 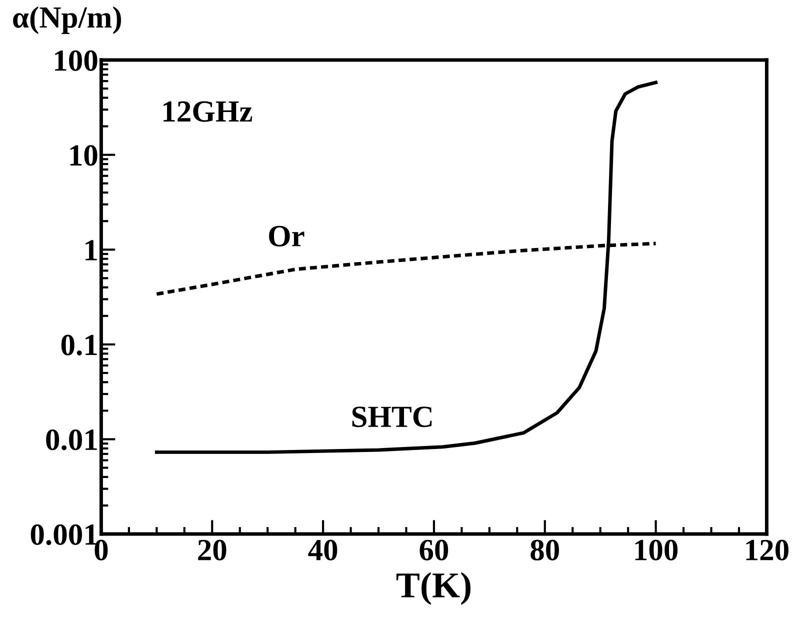 What do you see at coordinates (212, 550) in the screenshot?
I see `x-tick-label: 20` at bounding box center [212, 550].